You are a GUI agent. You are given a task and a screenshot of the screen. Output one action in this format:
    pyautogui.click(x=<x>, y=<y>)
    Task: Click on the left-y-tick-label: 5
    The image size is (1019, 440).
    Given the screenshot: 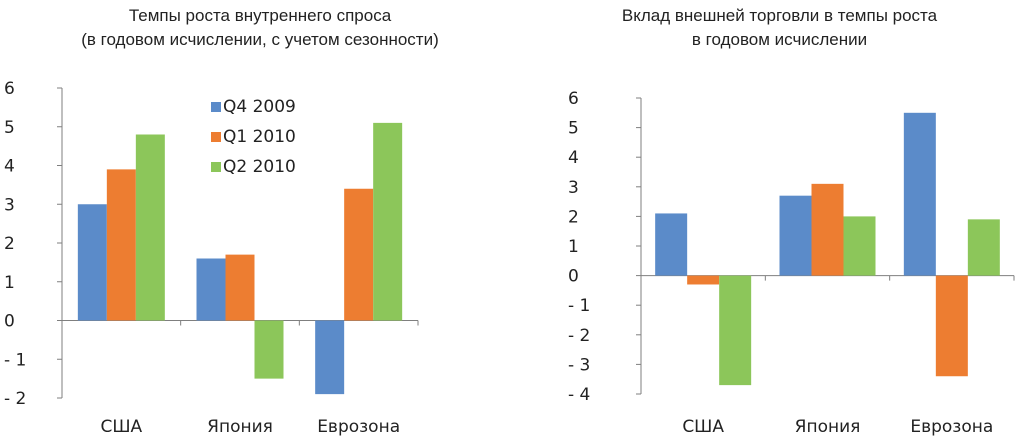 What is the action you would take?
    pyautogui.click(x=9, y=128)
    